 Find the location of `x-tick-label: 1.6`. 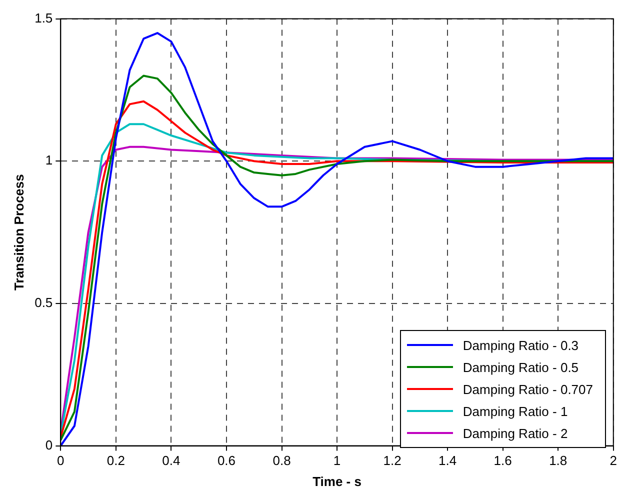

x-tick-label: 1.6 is located at coordinates (503, 460).